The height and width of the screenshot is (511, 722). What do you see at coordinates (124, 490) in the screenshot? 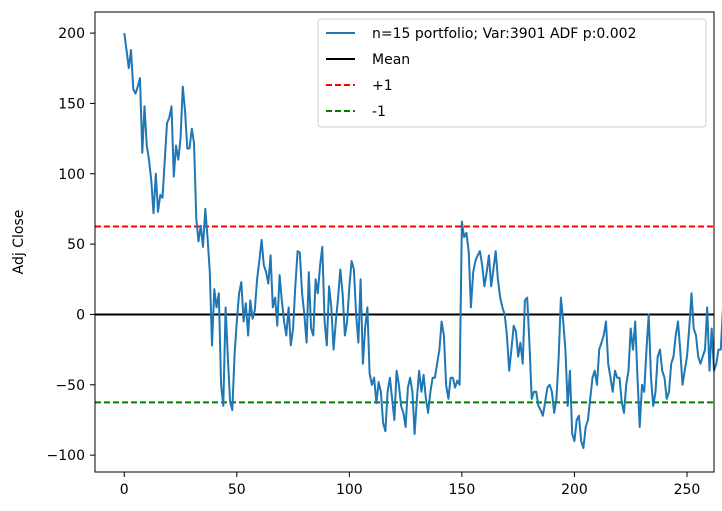
I see `x-tick-label: 0` at bounding box center [124, 490].